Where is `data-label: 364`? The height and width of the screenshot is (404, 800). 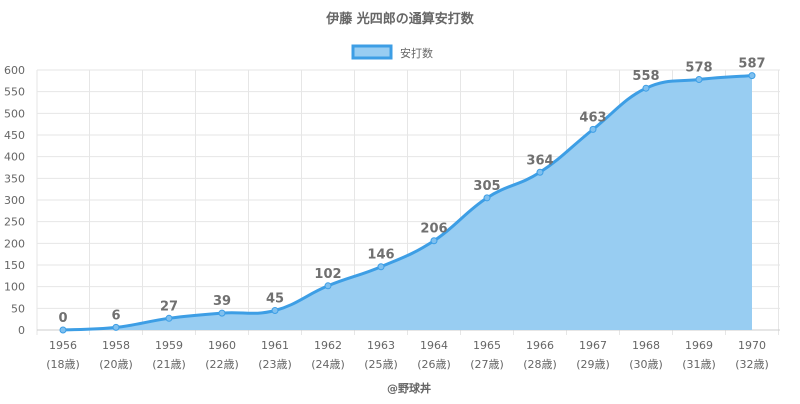 data-label: 364 is located at coordinates (539, 160).